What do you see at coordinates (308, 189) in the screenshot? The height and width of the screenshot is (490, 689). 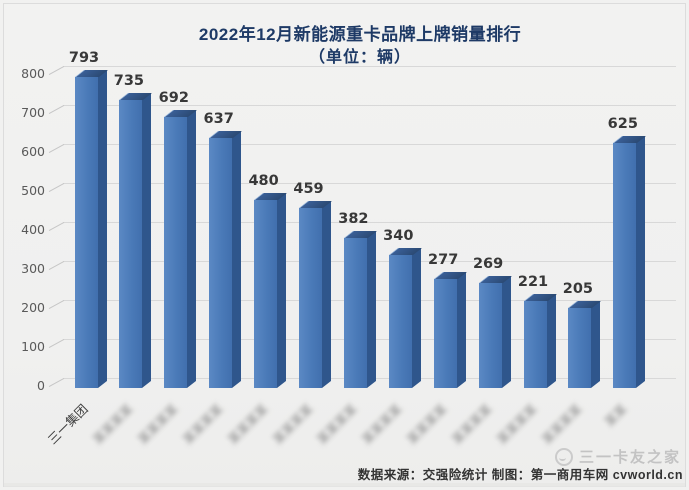 I see `bar-value-label: 459` at bounding box center [308, 189].